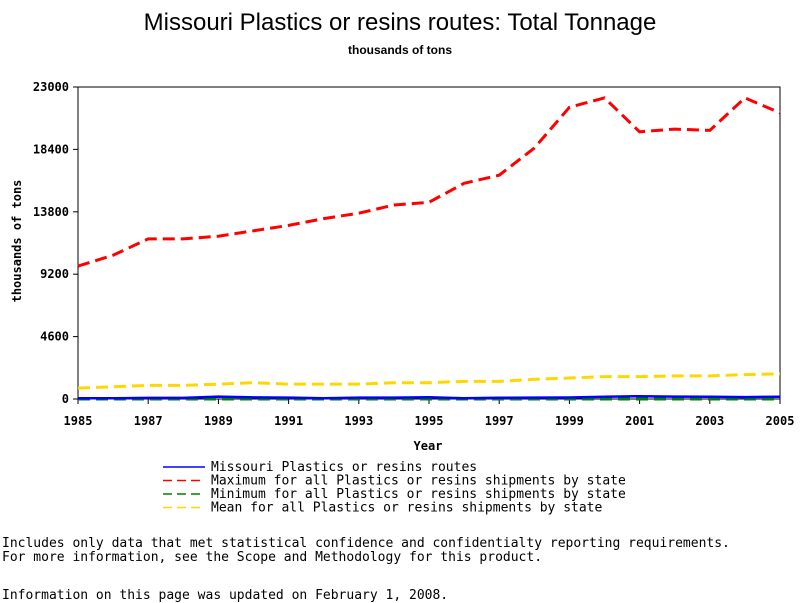  Describe the element at coordinates (429, 421) in the screenshot. I see `x-tick-label: 1995` at that location.